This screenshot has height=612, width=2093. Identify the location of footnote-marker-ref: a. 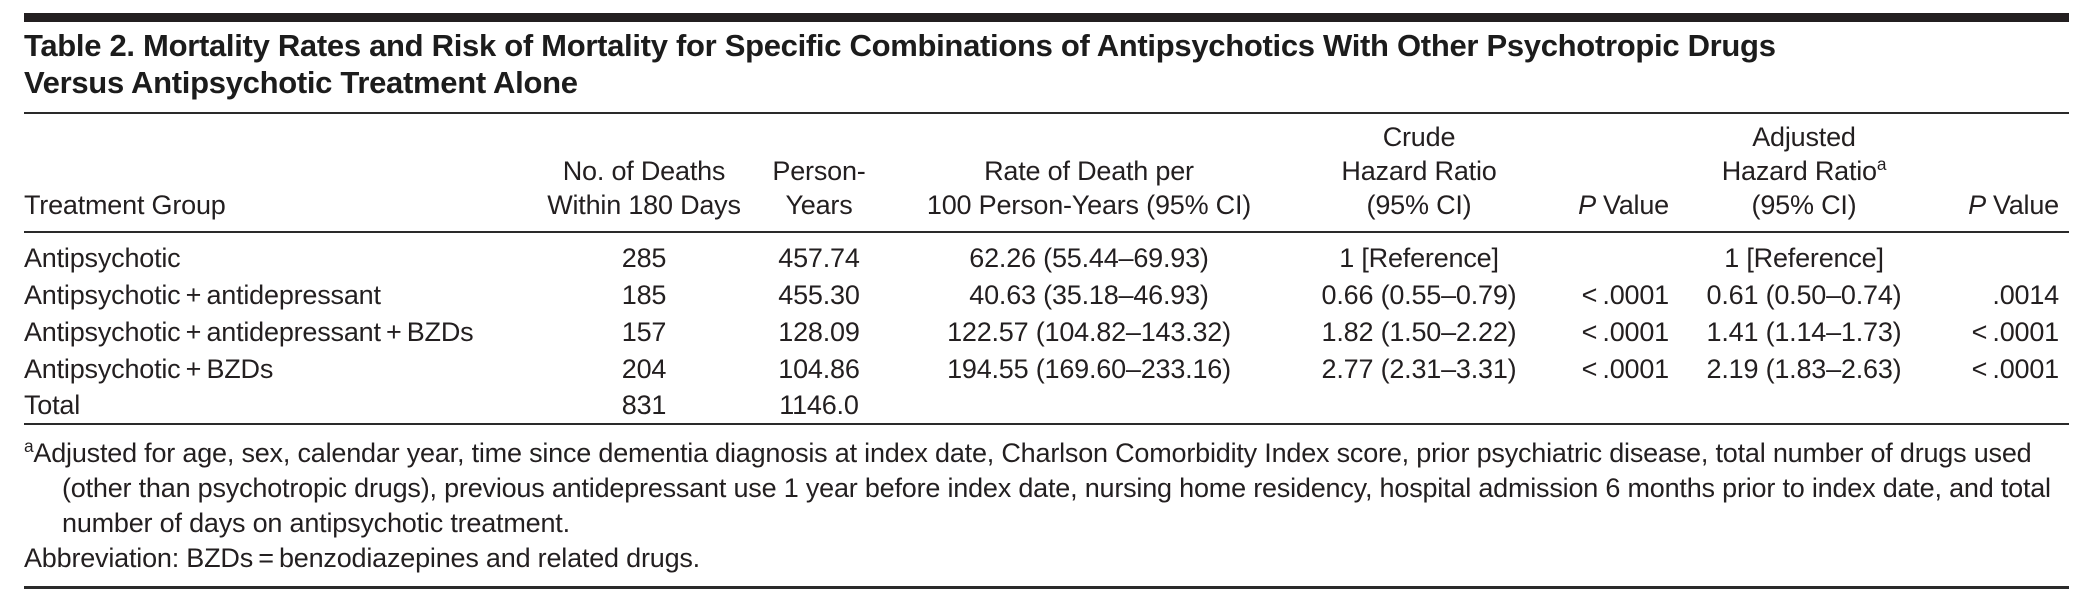
(1881, 164).